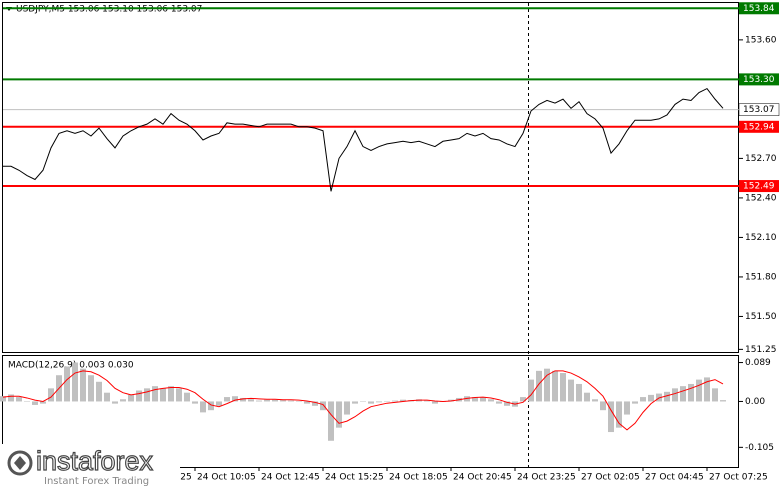 The image size is (781, 489). Describe the element at coordinates (761, 317) in the screenshot. I see `y-tick-label: 151.50` at that location.